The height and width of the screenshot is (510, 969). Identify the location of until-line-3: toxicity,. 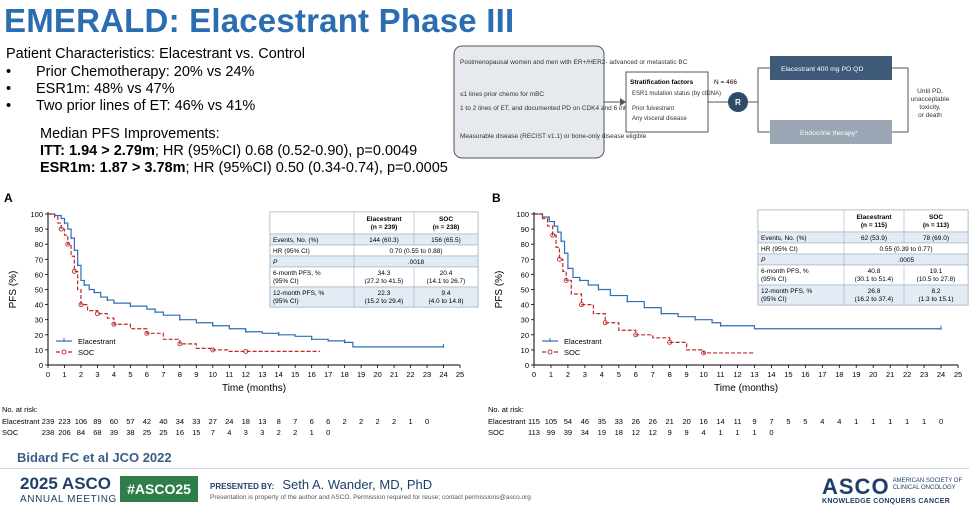
(929, 107).